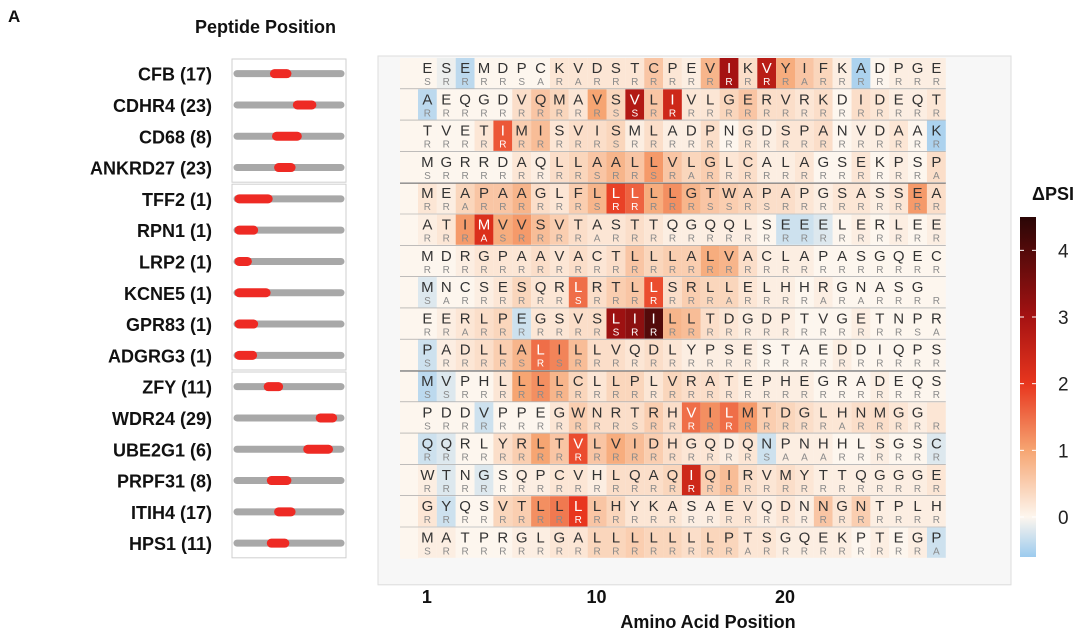  Describe the element at coordinates (729, 444) in the screenshot. I see `residue-letter: D` at that location.